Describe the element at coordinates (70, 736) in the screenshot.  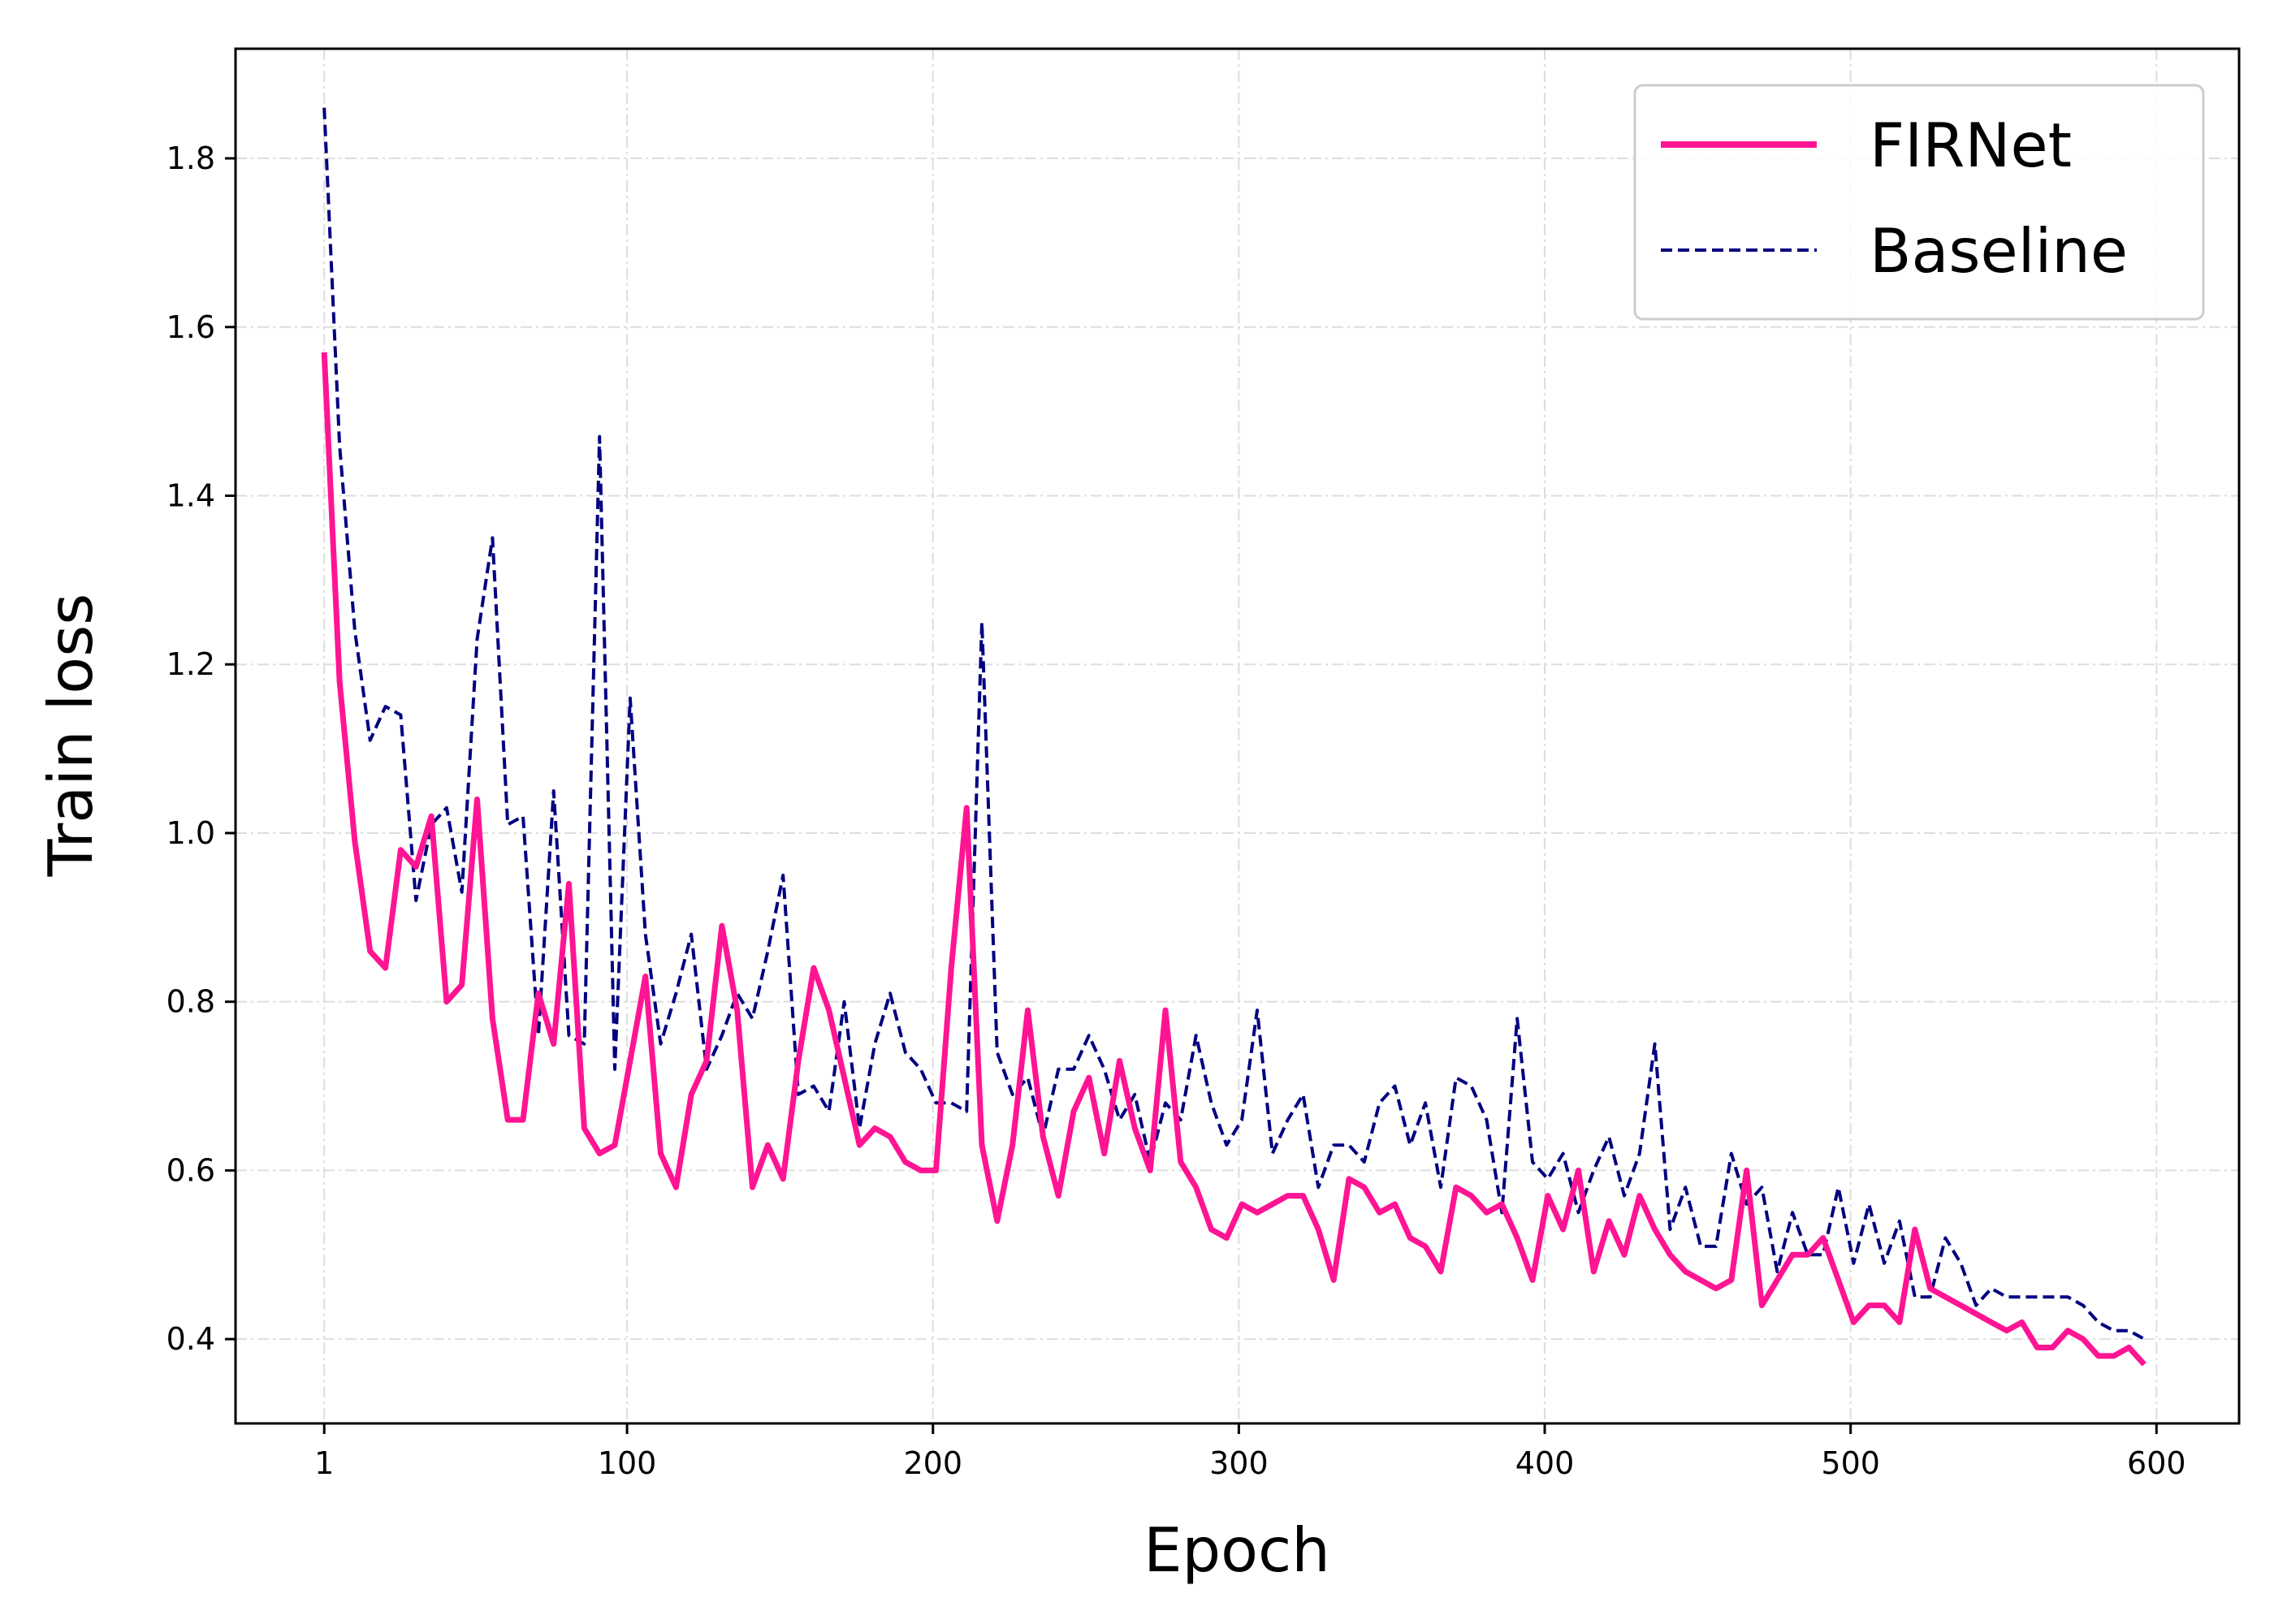
I see `y-axis-title: Train loss` at that location.